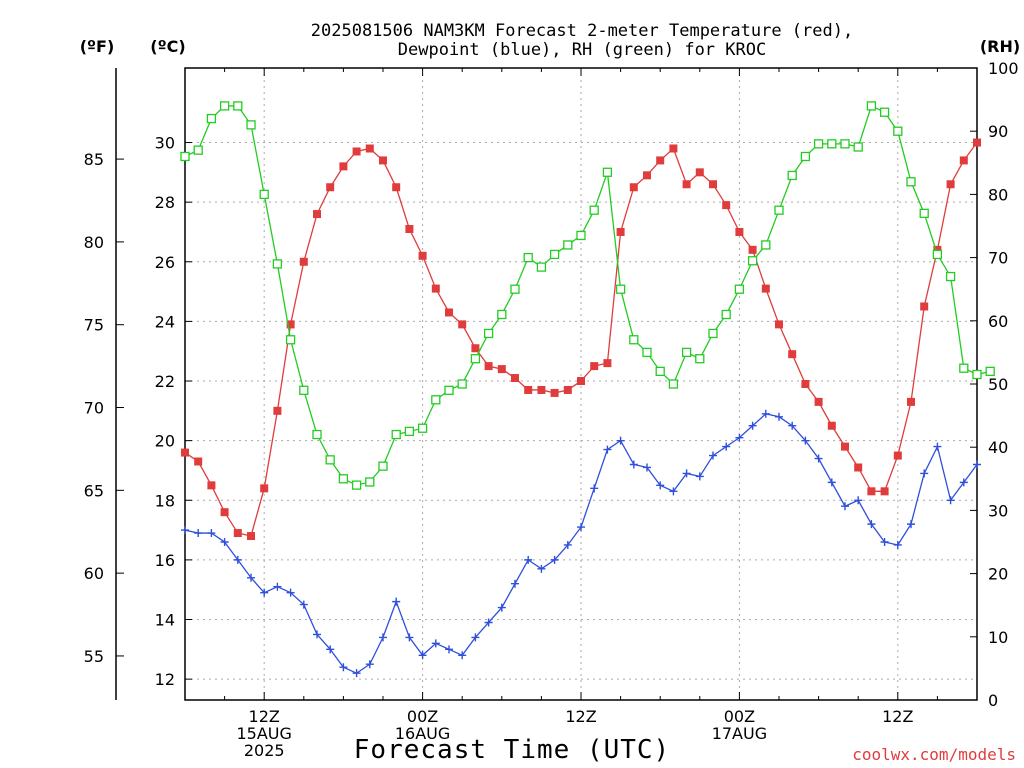 The width and height of the screenshot is (1024, 768). What do you see at coordinates (512, 750) in the screenshot?
I see `x-axis-label: Forecast Time (UTC)` at bounding box center [512, 750].